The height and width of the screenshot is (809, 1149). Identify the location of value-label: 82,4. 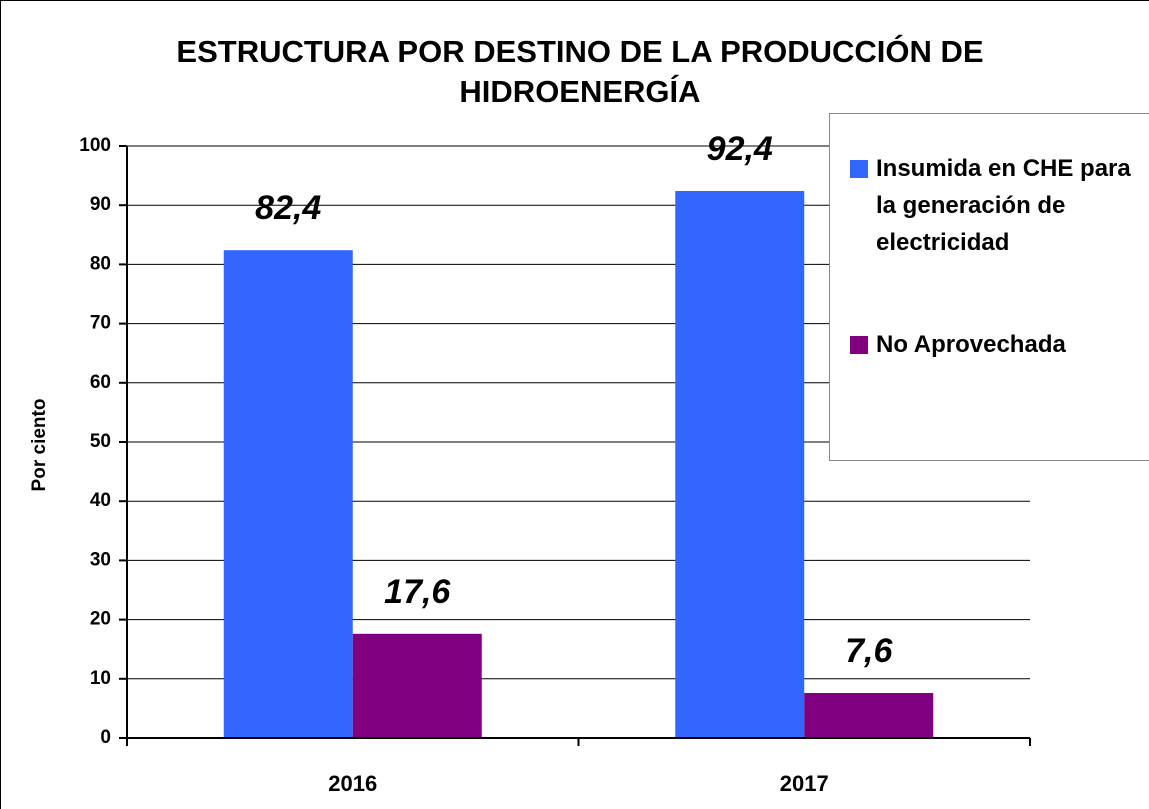
(288, 208).